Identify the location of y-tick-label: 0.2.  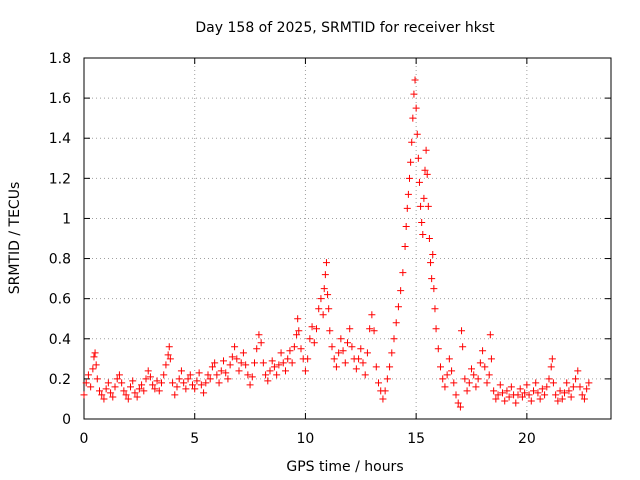
(60, 380).